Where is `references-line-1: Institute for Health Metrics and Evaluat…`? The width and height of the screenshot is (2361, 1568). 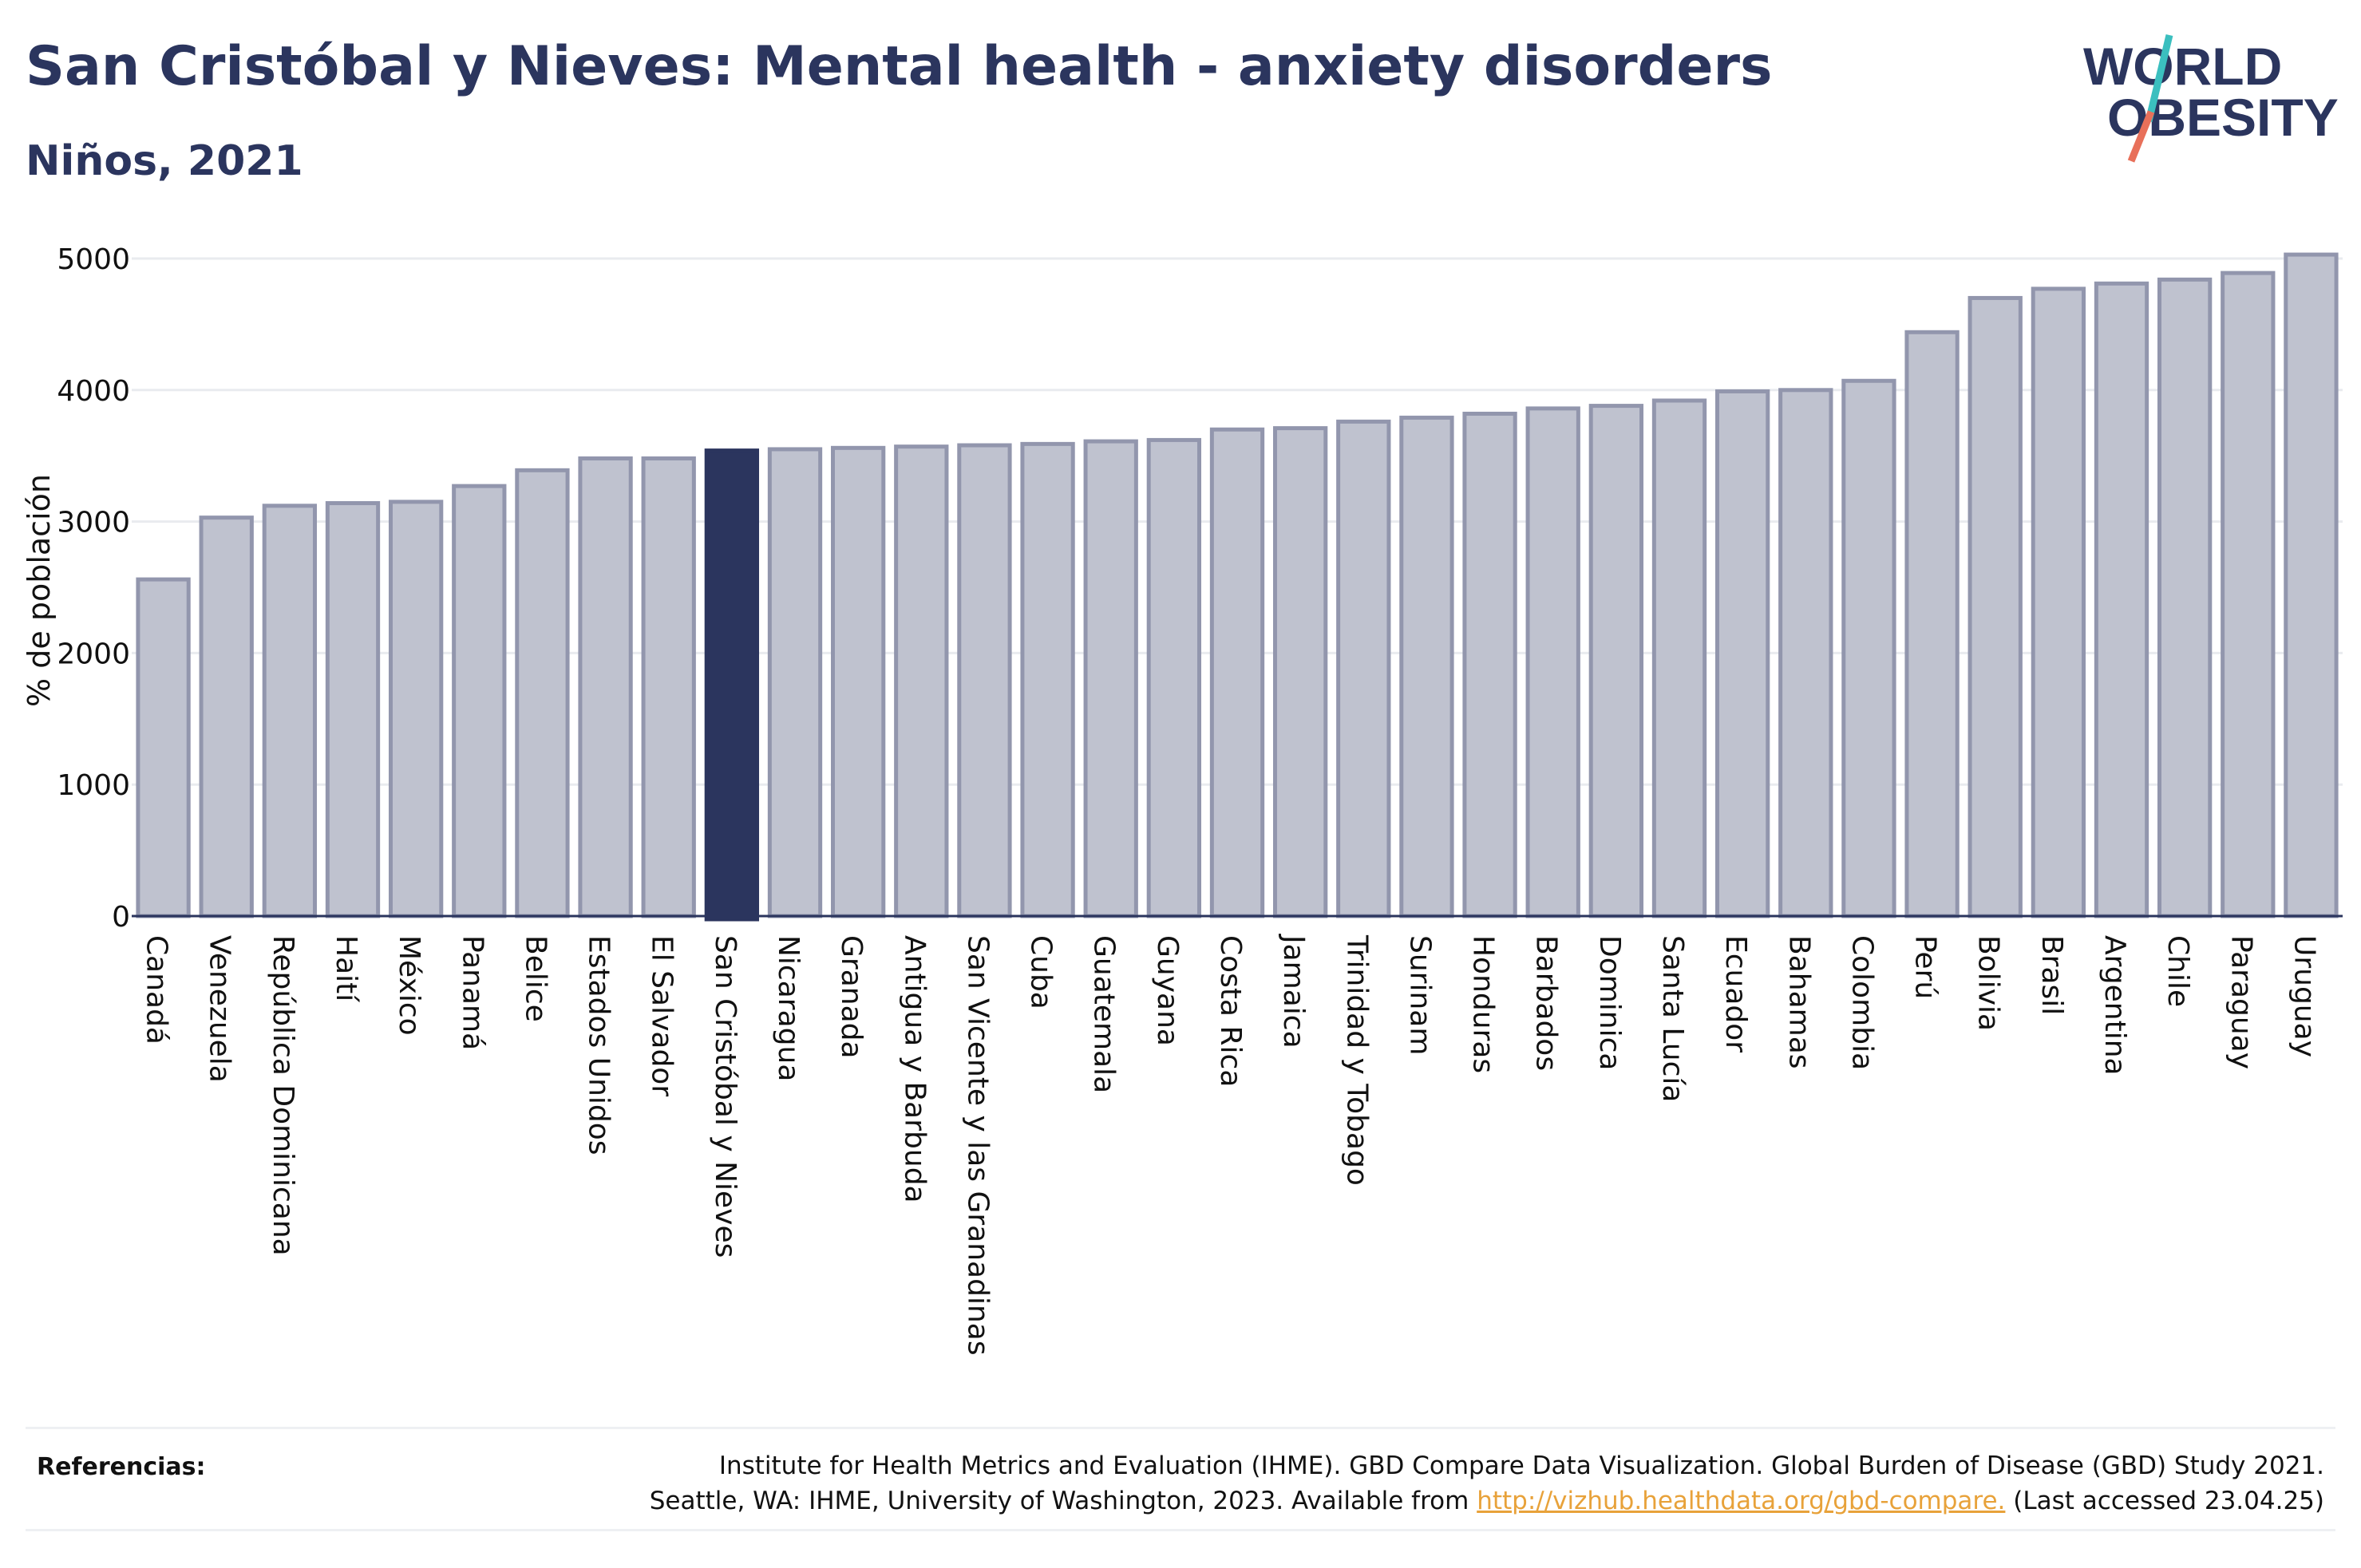
references-line-1: Institute for Health Metrics and Evaluat… is located at coordinates (1521, 1465).